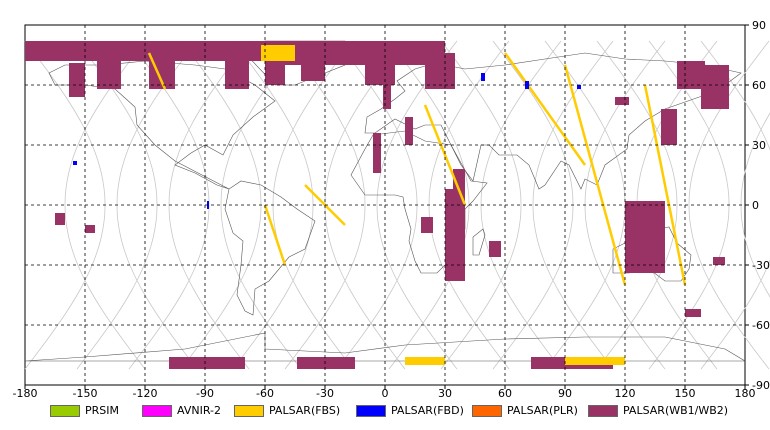  I want to click on lon-tick-label: -60, so click(265, 392).